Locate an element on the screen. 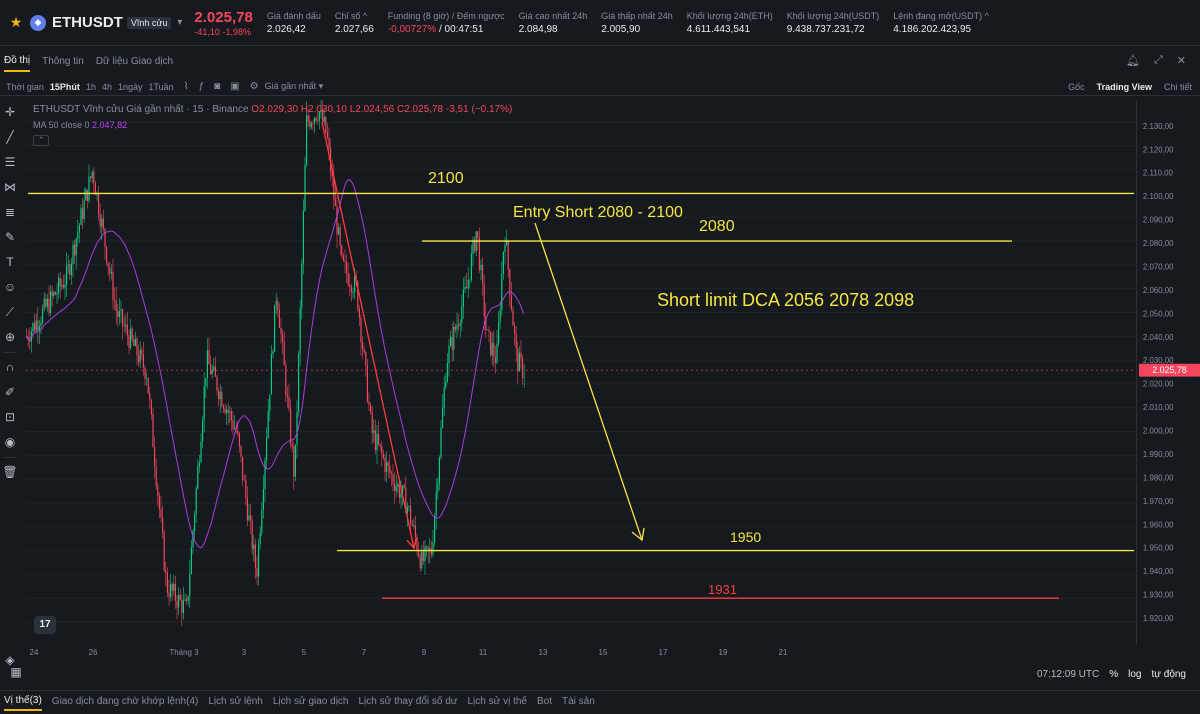 The height and width of the screenshot is (714, 1200). tab-trading-data: Dữ liệu Giao dịch is located at coordinates (134, 61).